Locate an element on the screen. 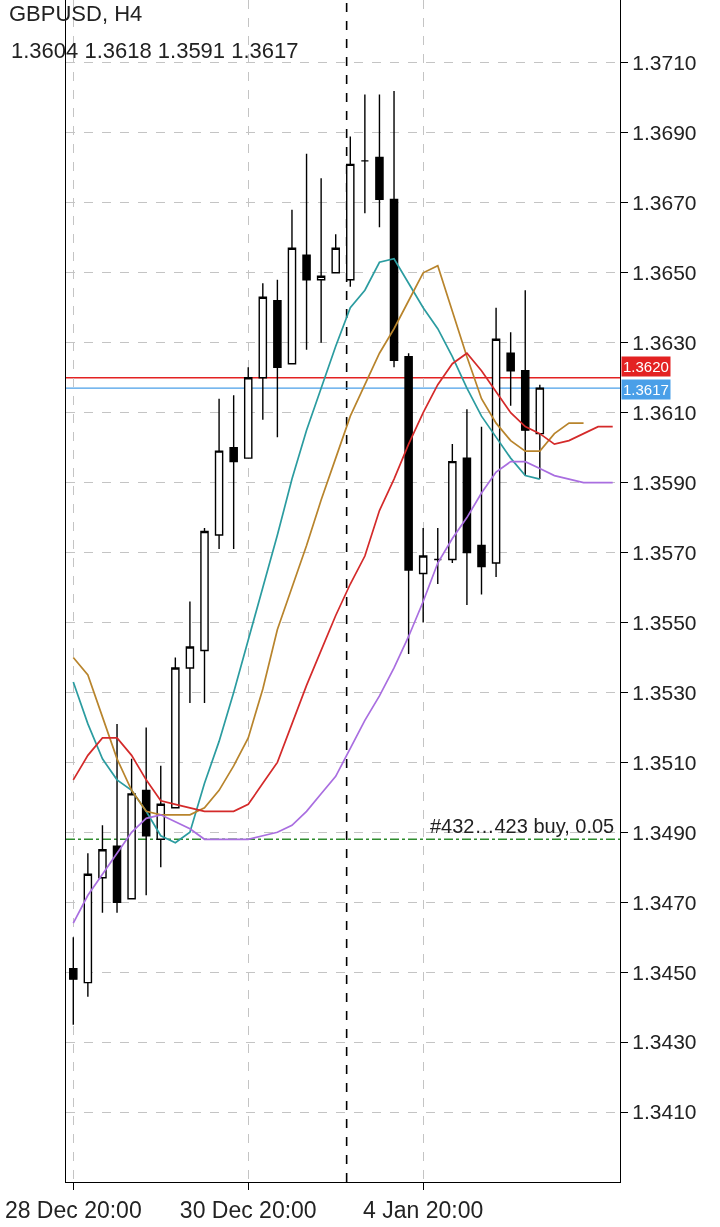 This screenshot has width=720, height=1227. y-tick-label: 1.3590 is located at coordinates (664, 482).